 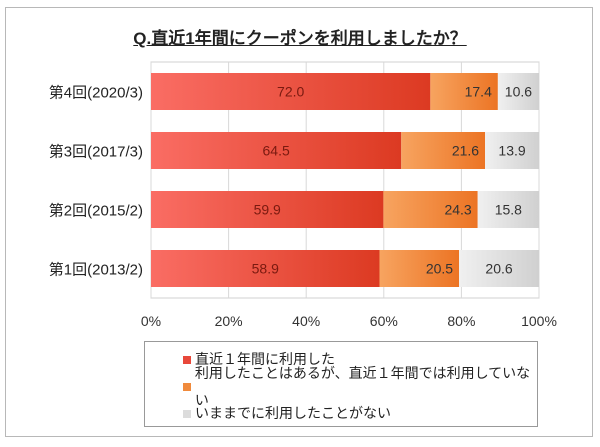 I want to click on x-tick-label: 40%, so click(x=306, y=321).